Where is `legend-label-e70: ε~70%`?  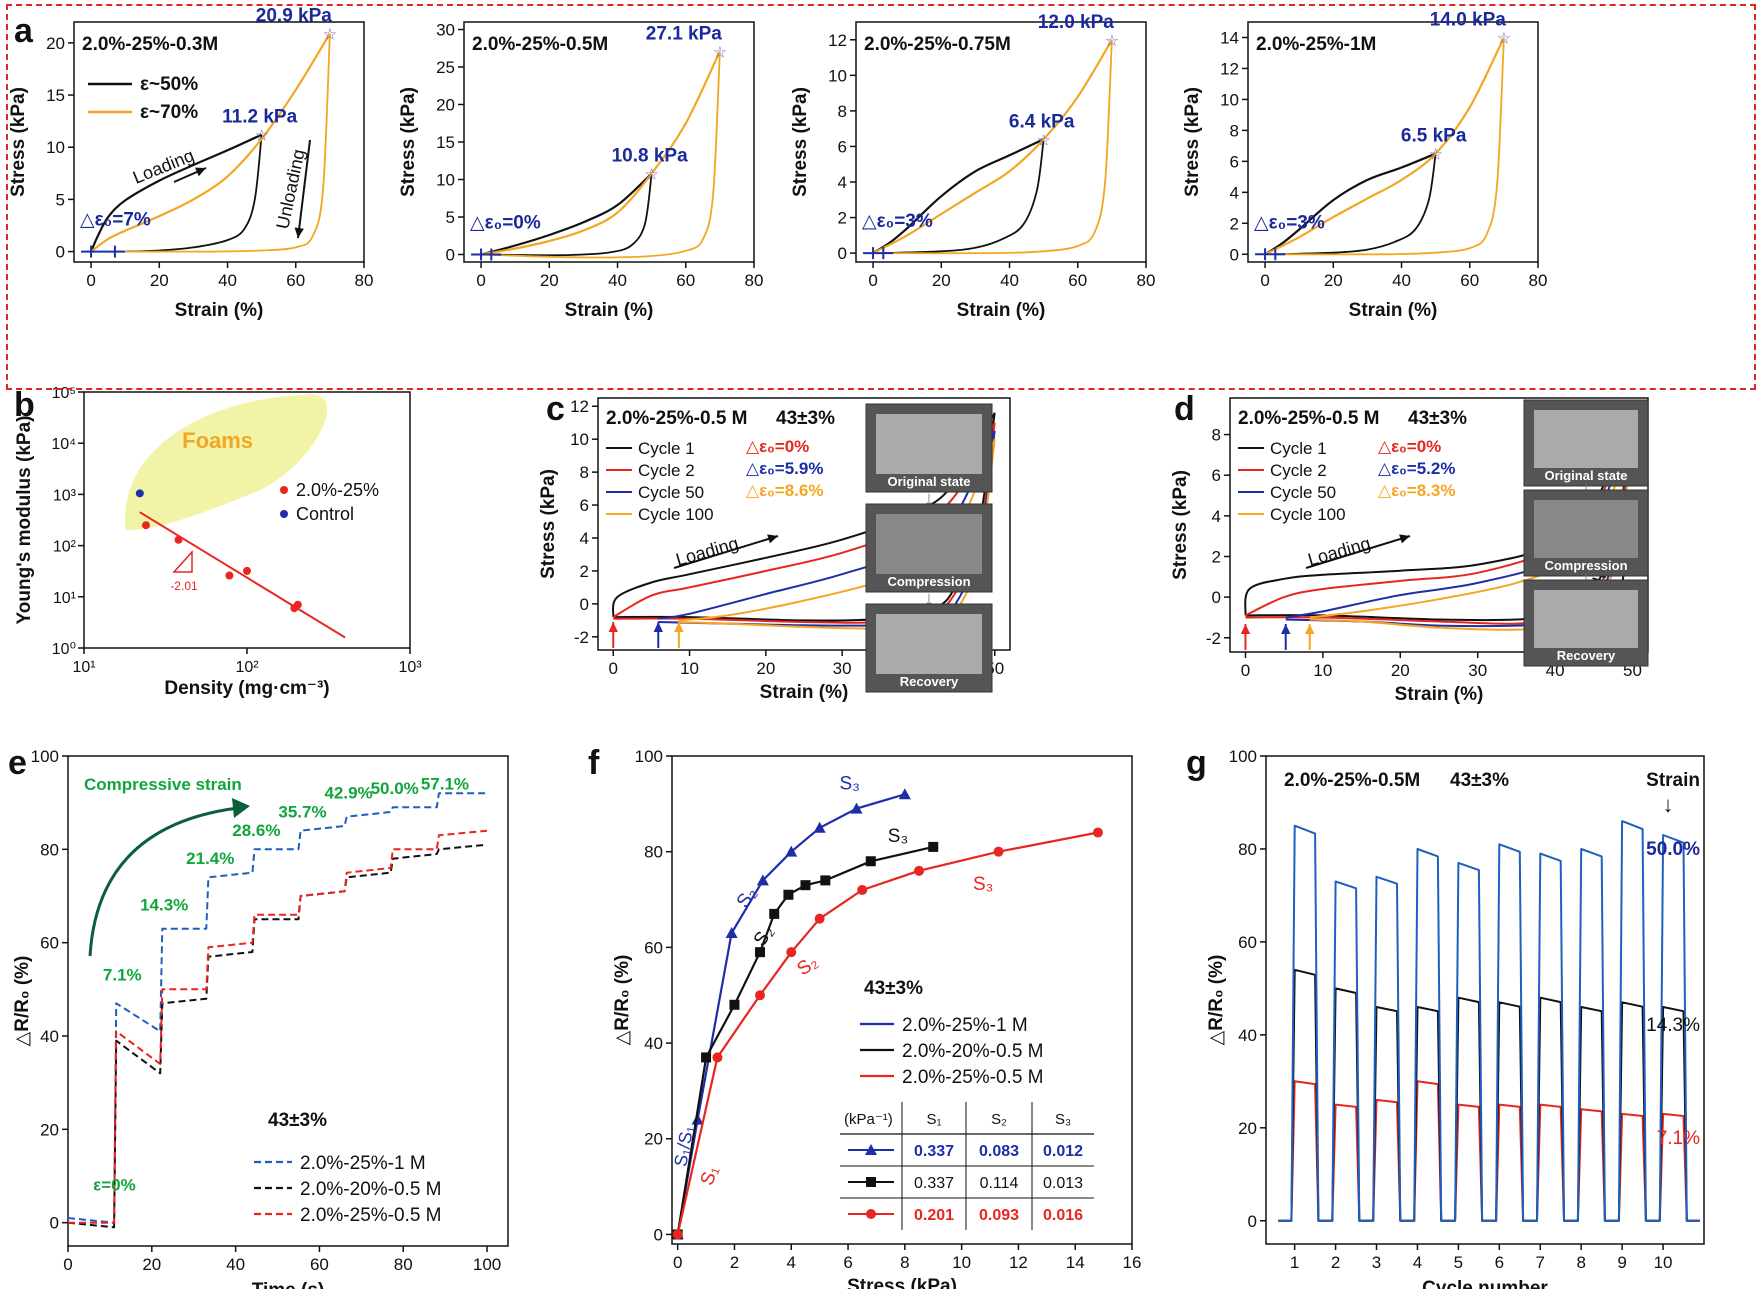
legend-label-e70: ε~70% is located at coordinates (169, 112).